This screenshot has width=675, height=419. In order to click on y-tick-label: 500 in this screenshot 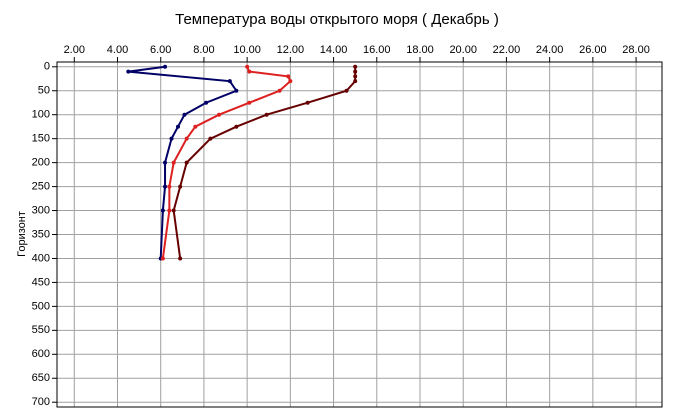, I will do `click(41, 306)`.